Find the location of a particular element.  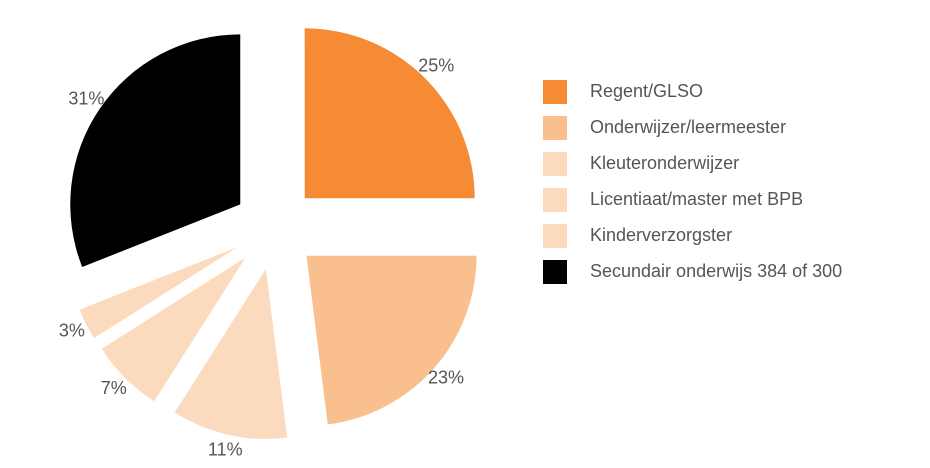

slice-label: 31% is located at coordinates (86, 99).